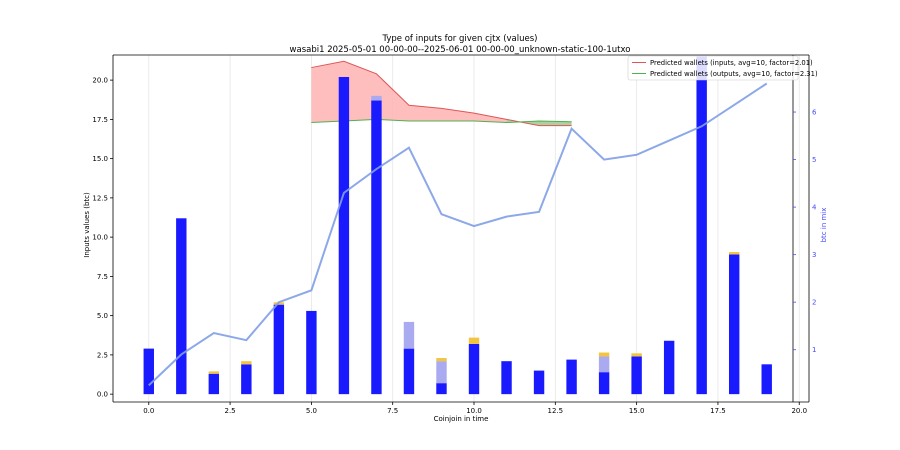  Describe the element at coordinates (824, 225) in the screenshot. I see `y2-axis-label: btc in mix` at that location.